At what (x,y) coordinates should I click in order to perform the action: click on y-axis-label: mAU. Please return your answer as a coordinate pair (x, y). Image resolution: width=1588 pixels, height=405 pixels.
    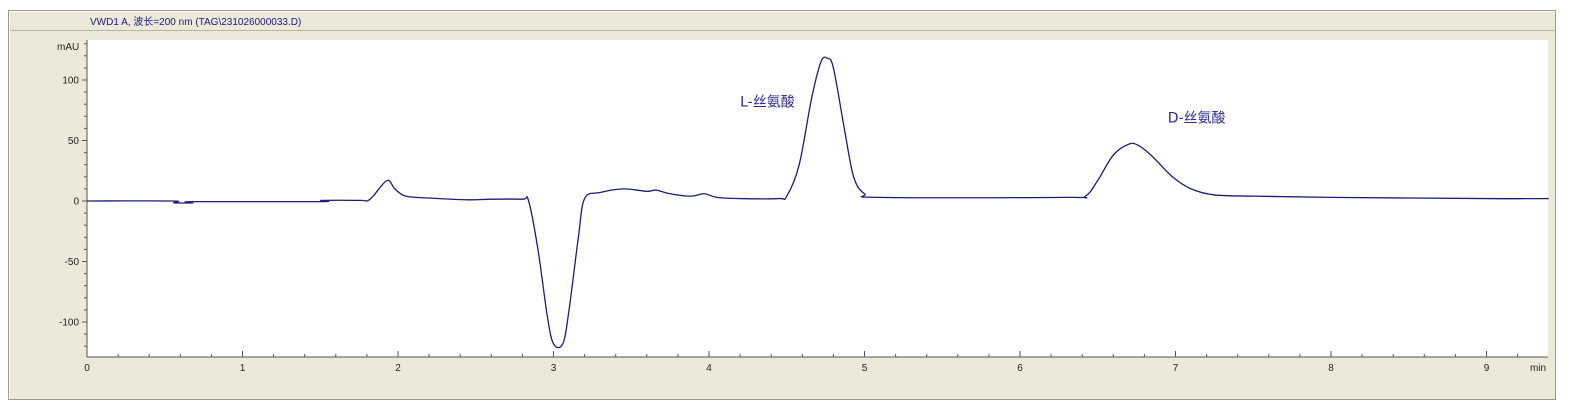
    Looking at the image, I should click on (68, 47).